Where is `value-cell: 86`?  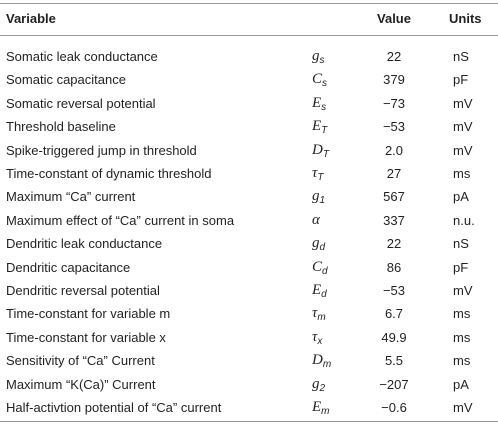
value-cell: 86 is located at coordinates (394, 267).